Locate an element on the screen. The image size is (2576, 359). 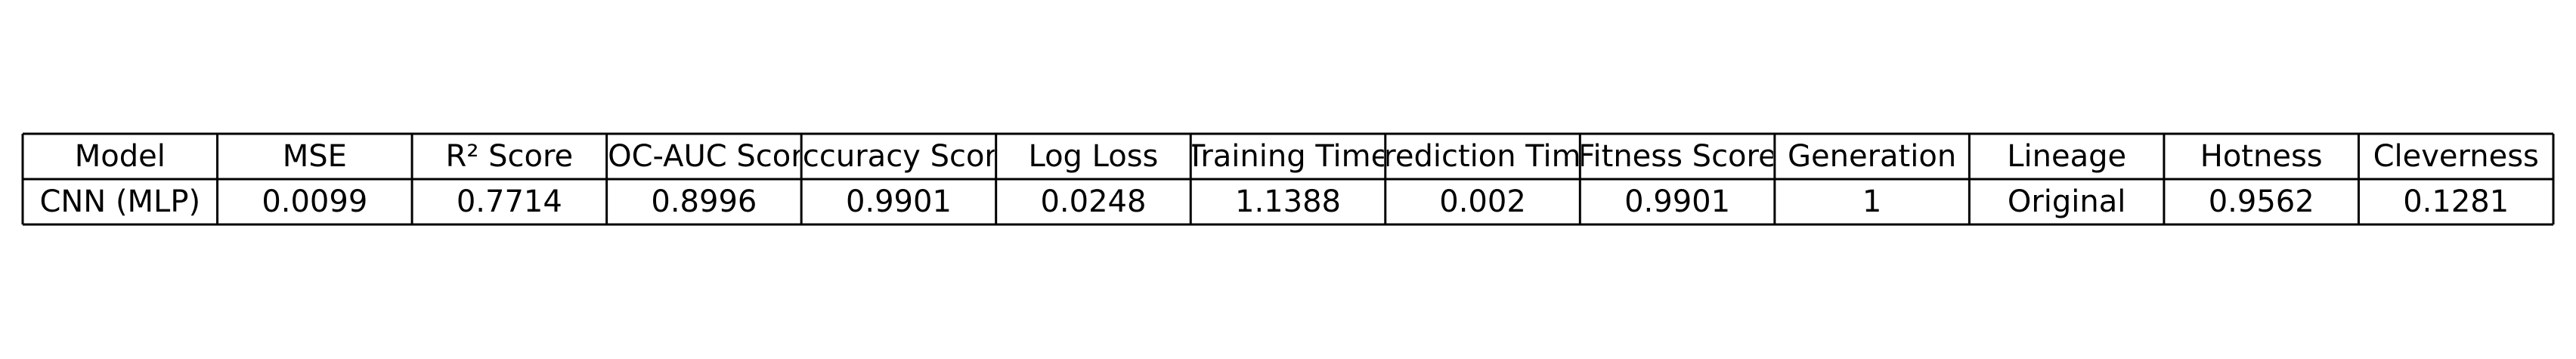
cell-prediction-time: 0.002 is located at coordinates (1482, 202).